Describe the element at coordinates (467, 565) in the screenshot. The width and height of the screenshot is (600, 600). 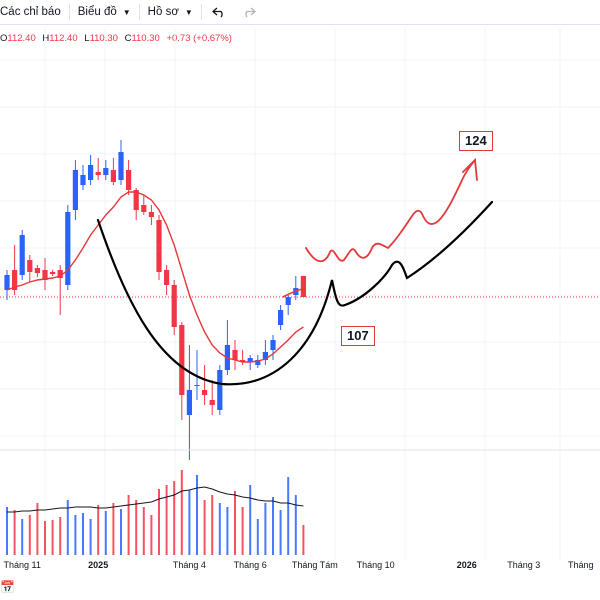
I see `x-tick-label: 2026` at that location.